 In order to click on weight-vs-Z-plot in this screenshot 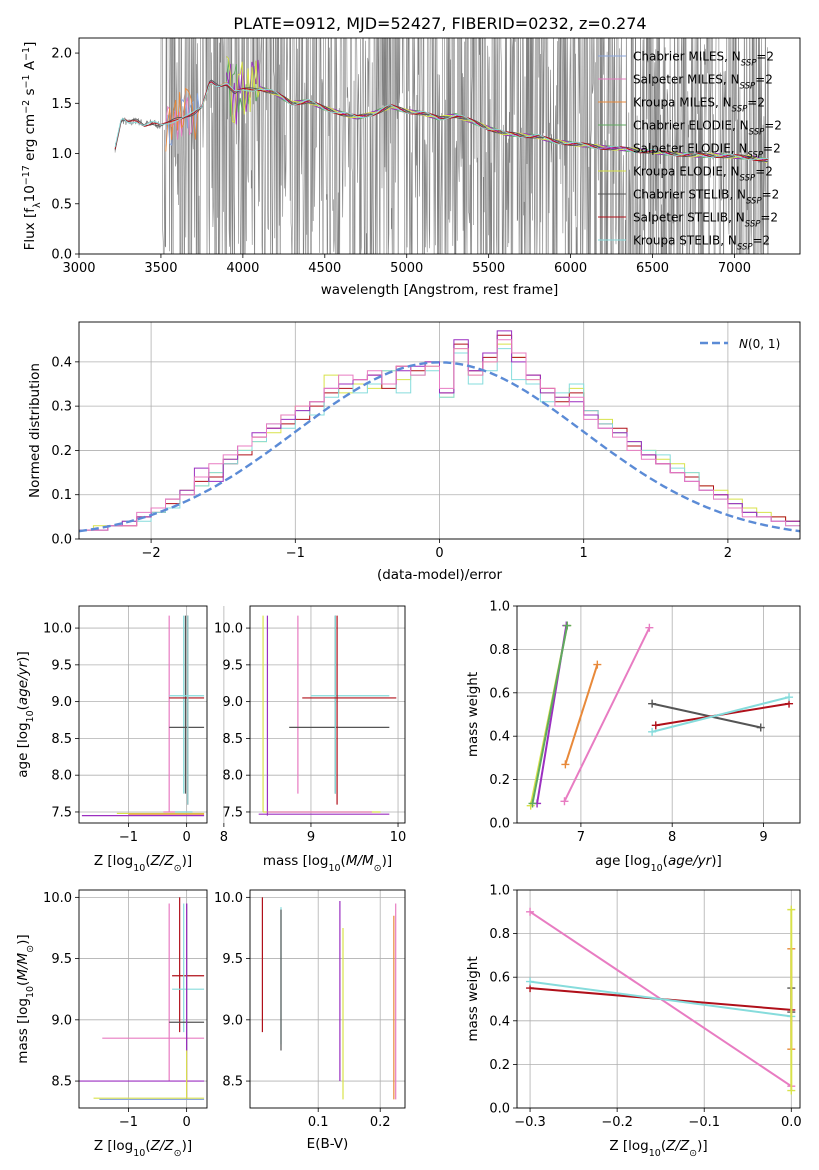, I will do `click(661, 1000)`.